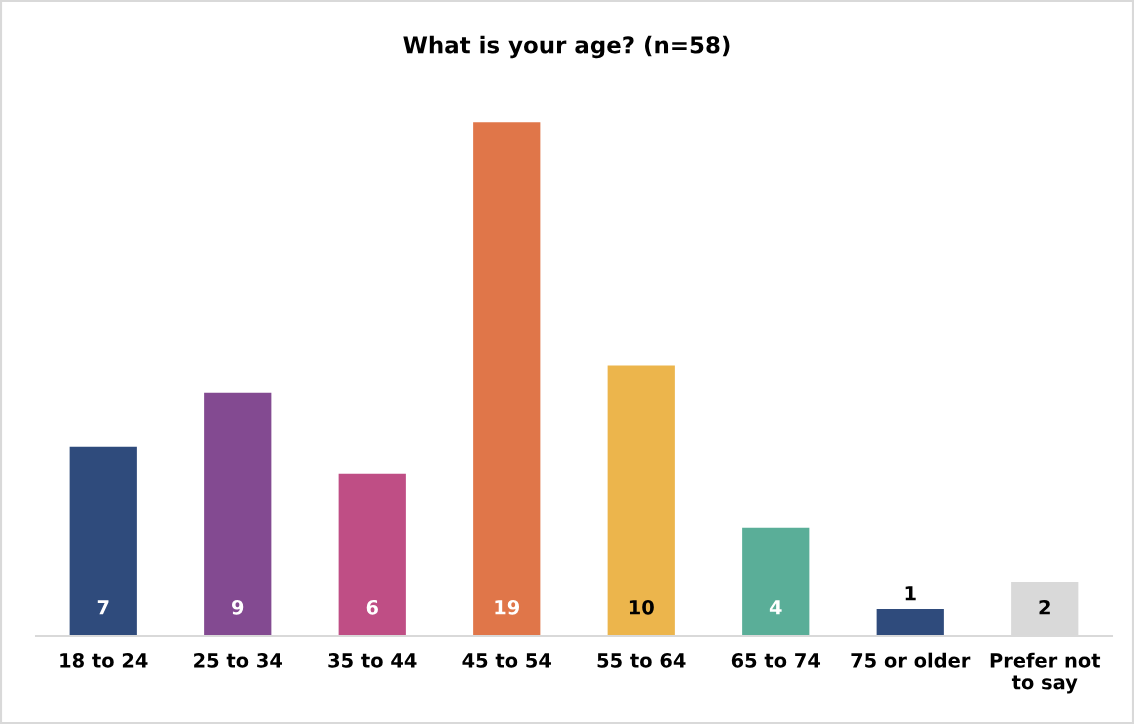 This screenshot has height=724, width=1134. What do you see at coordinates (1044, 607) in the screenshot?
I see `data-label: 2` at bounding box center [1044, 607].